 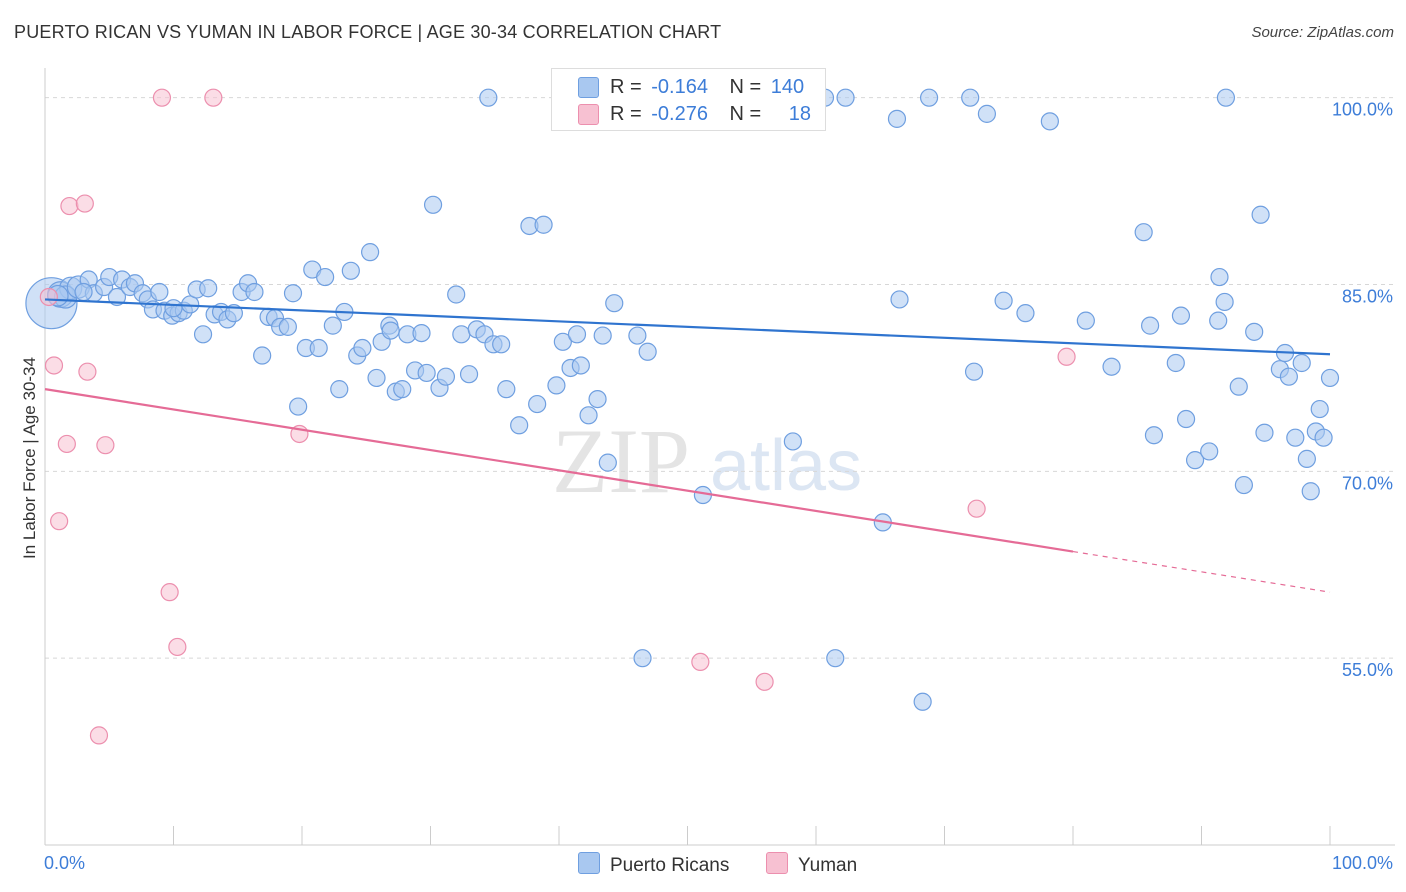 What do you see at coordinates (811, 865) in the screenshot?
I see `legend-item-yuman: Yuman` at bounding box center [811, 865].